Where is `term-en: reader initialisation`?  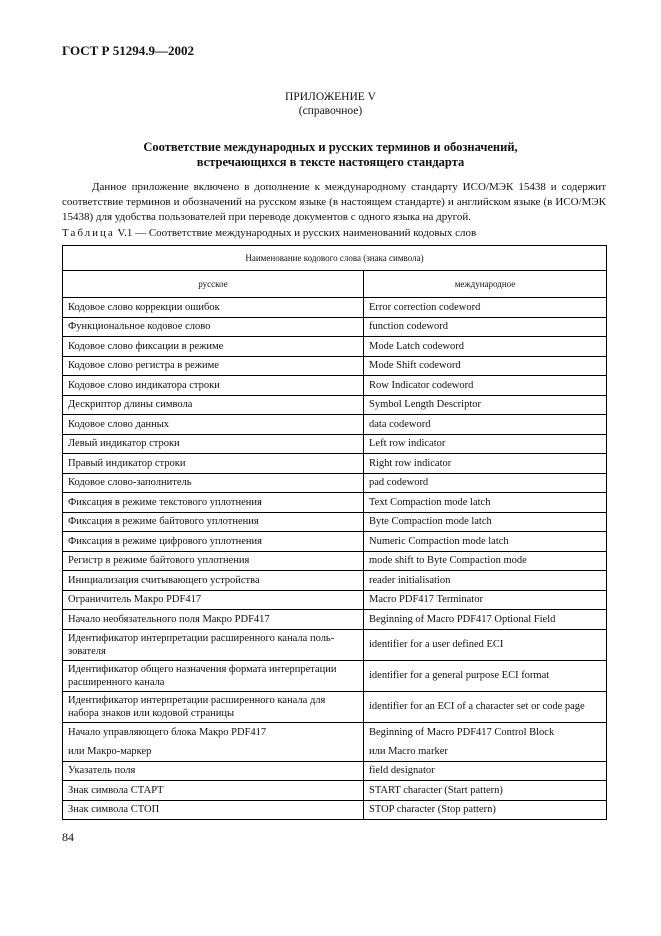
term-en: reader initialisation is located at coordinates (485, 580).